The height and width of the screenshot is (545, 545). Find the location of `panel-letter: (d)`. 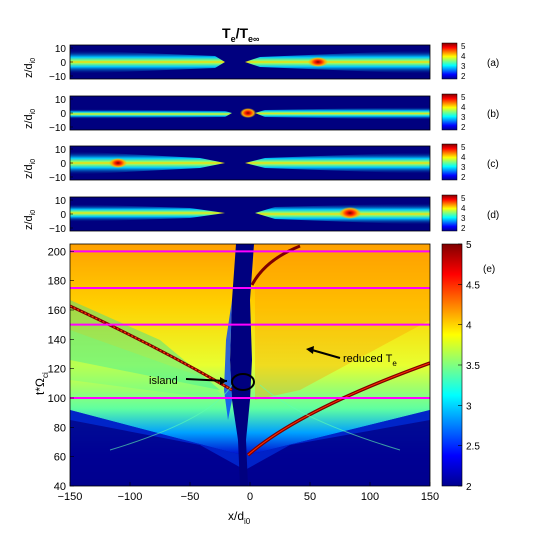

panel-letter: (d) is located at coordinates (493, 215).